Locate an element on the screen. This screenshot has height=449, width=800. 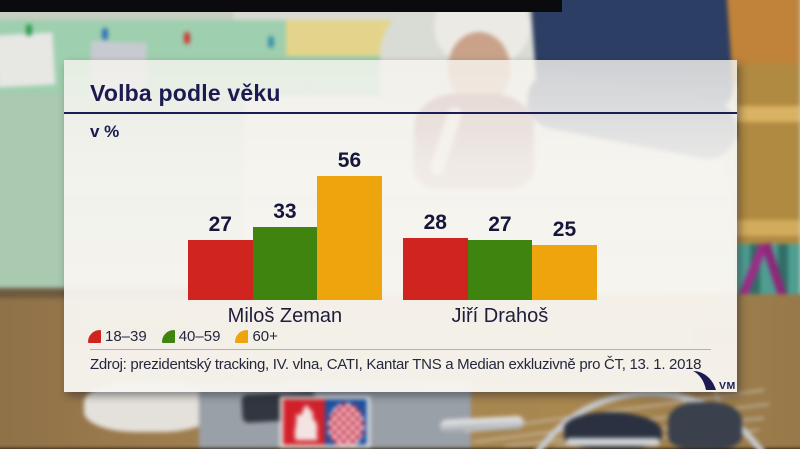
pinned-paper is located at coordinates (28, 60).